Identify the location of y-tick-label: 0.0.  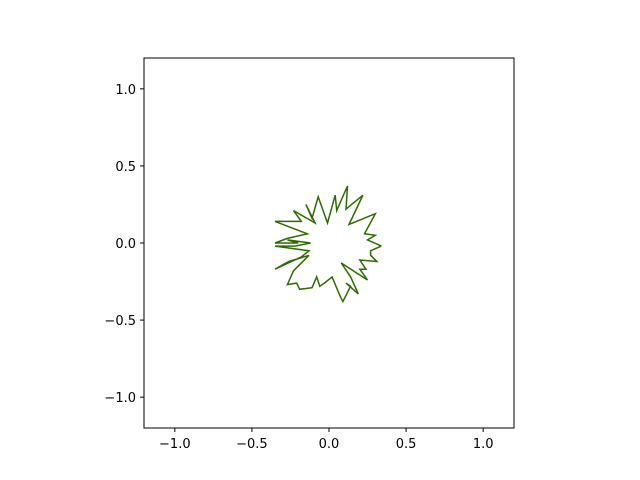
(125, 244).